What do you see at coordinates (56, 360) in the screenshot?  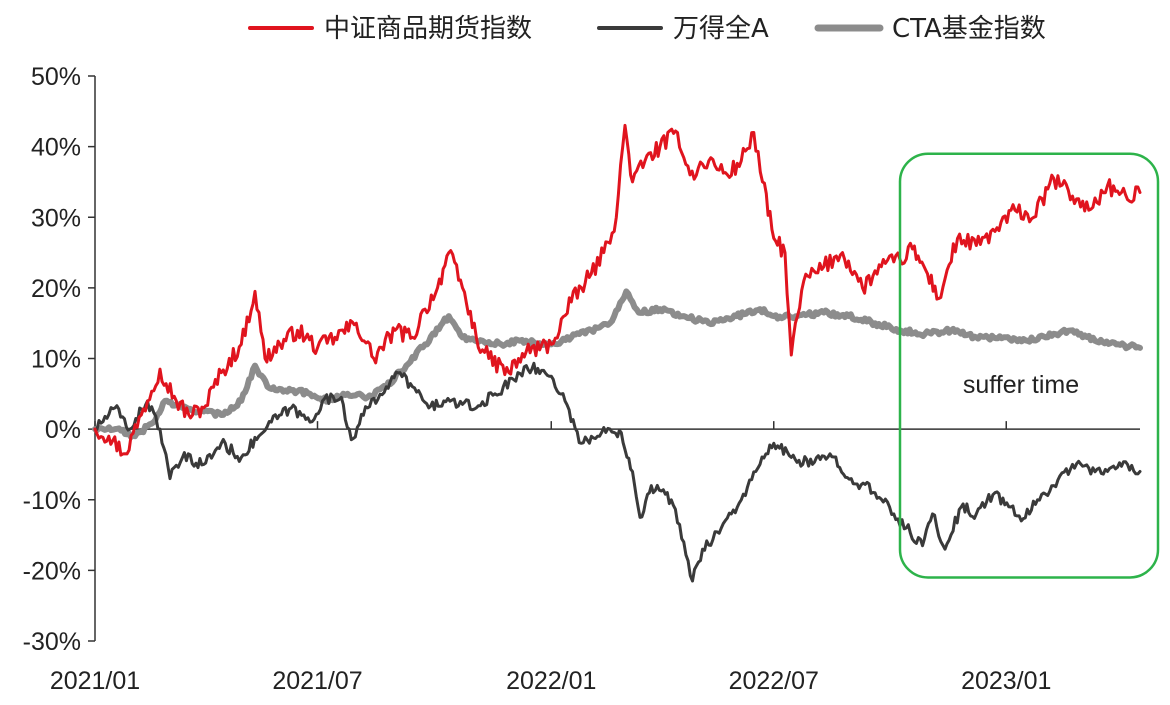 I see `y-tick-label: 10%` at bounding box center [56, 360].